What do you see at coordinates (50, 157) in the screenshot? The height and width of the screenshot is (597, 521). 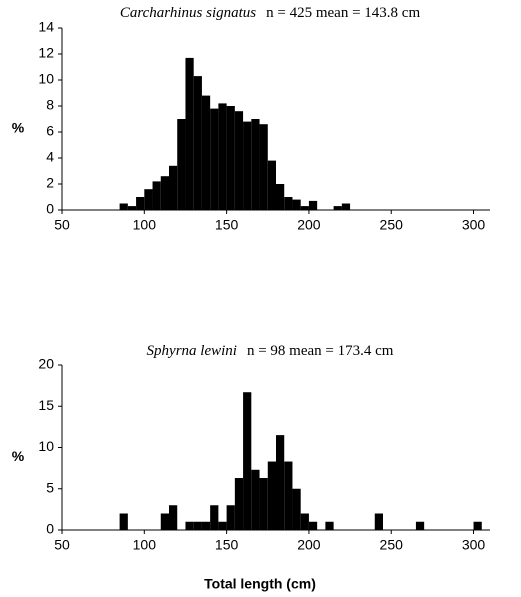 I see `y-tick-label: 4` at bounding box center [50, 157].